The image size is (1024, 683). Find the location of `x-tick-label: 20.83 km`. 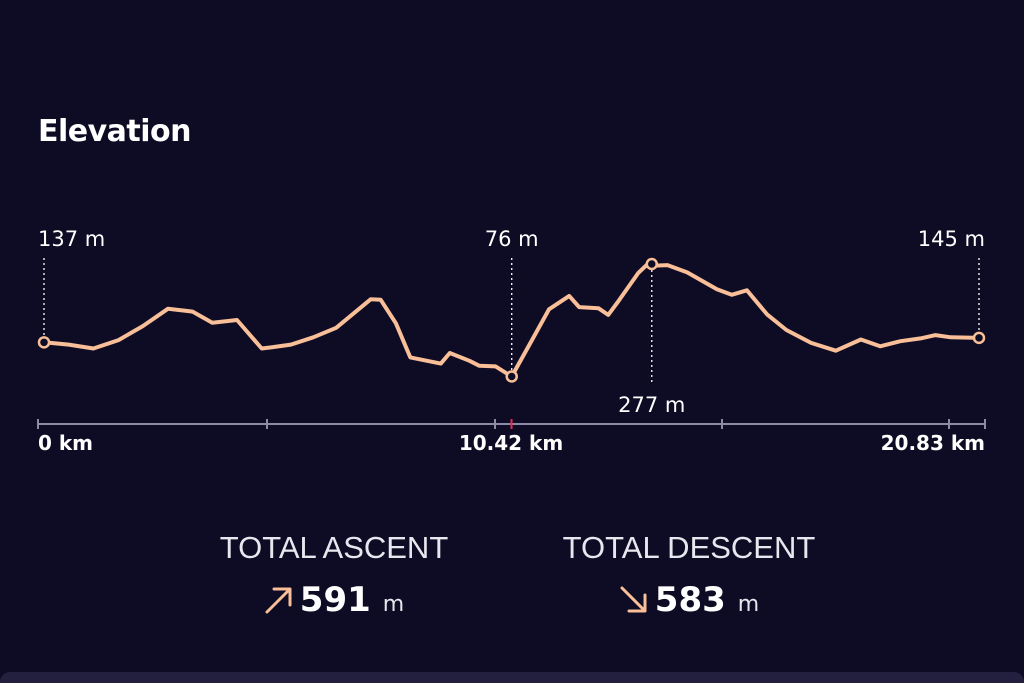

x-tick-label: 20.83 km is located at coordinates (933, 443).